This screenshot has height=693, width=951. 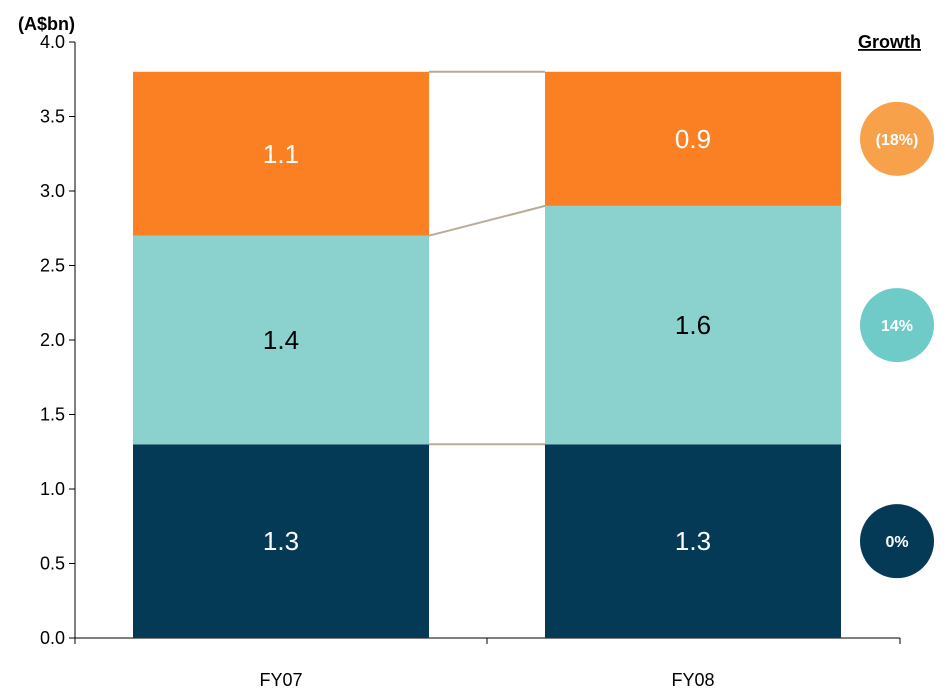 What do you see at coordinates (280, 680) in the screenshot?
I see `x-tick-label: FY07` at bounding box center [280, 680].